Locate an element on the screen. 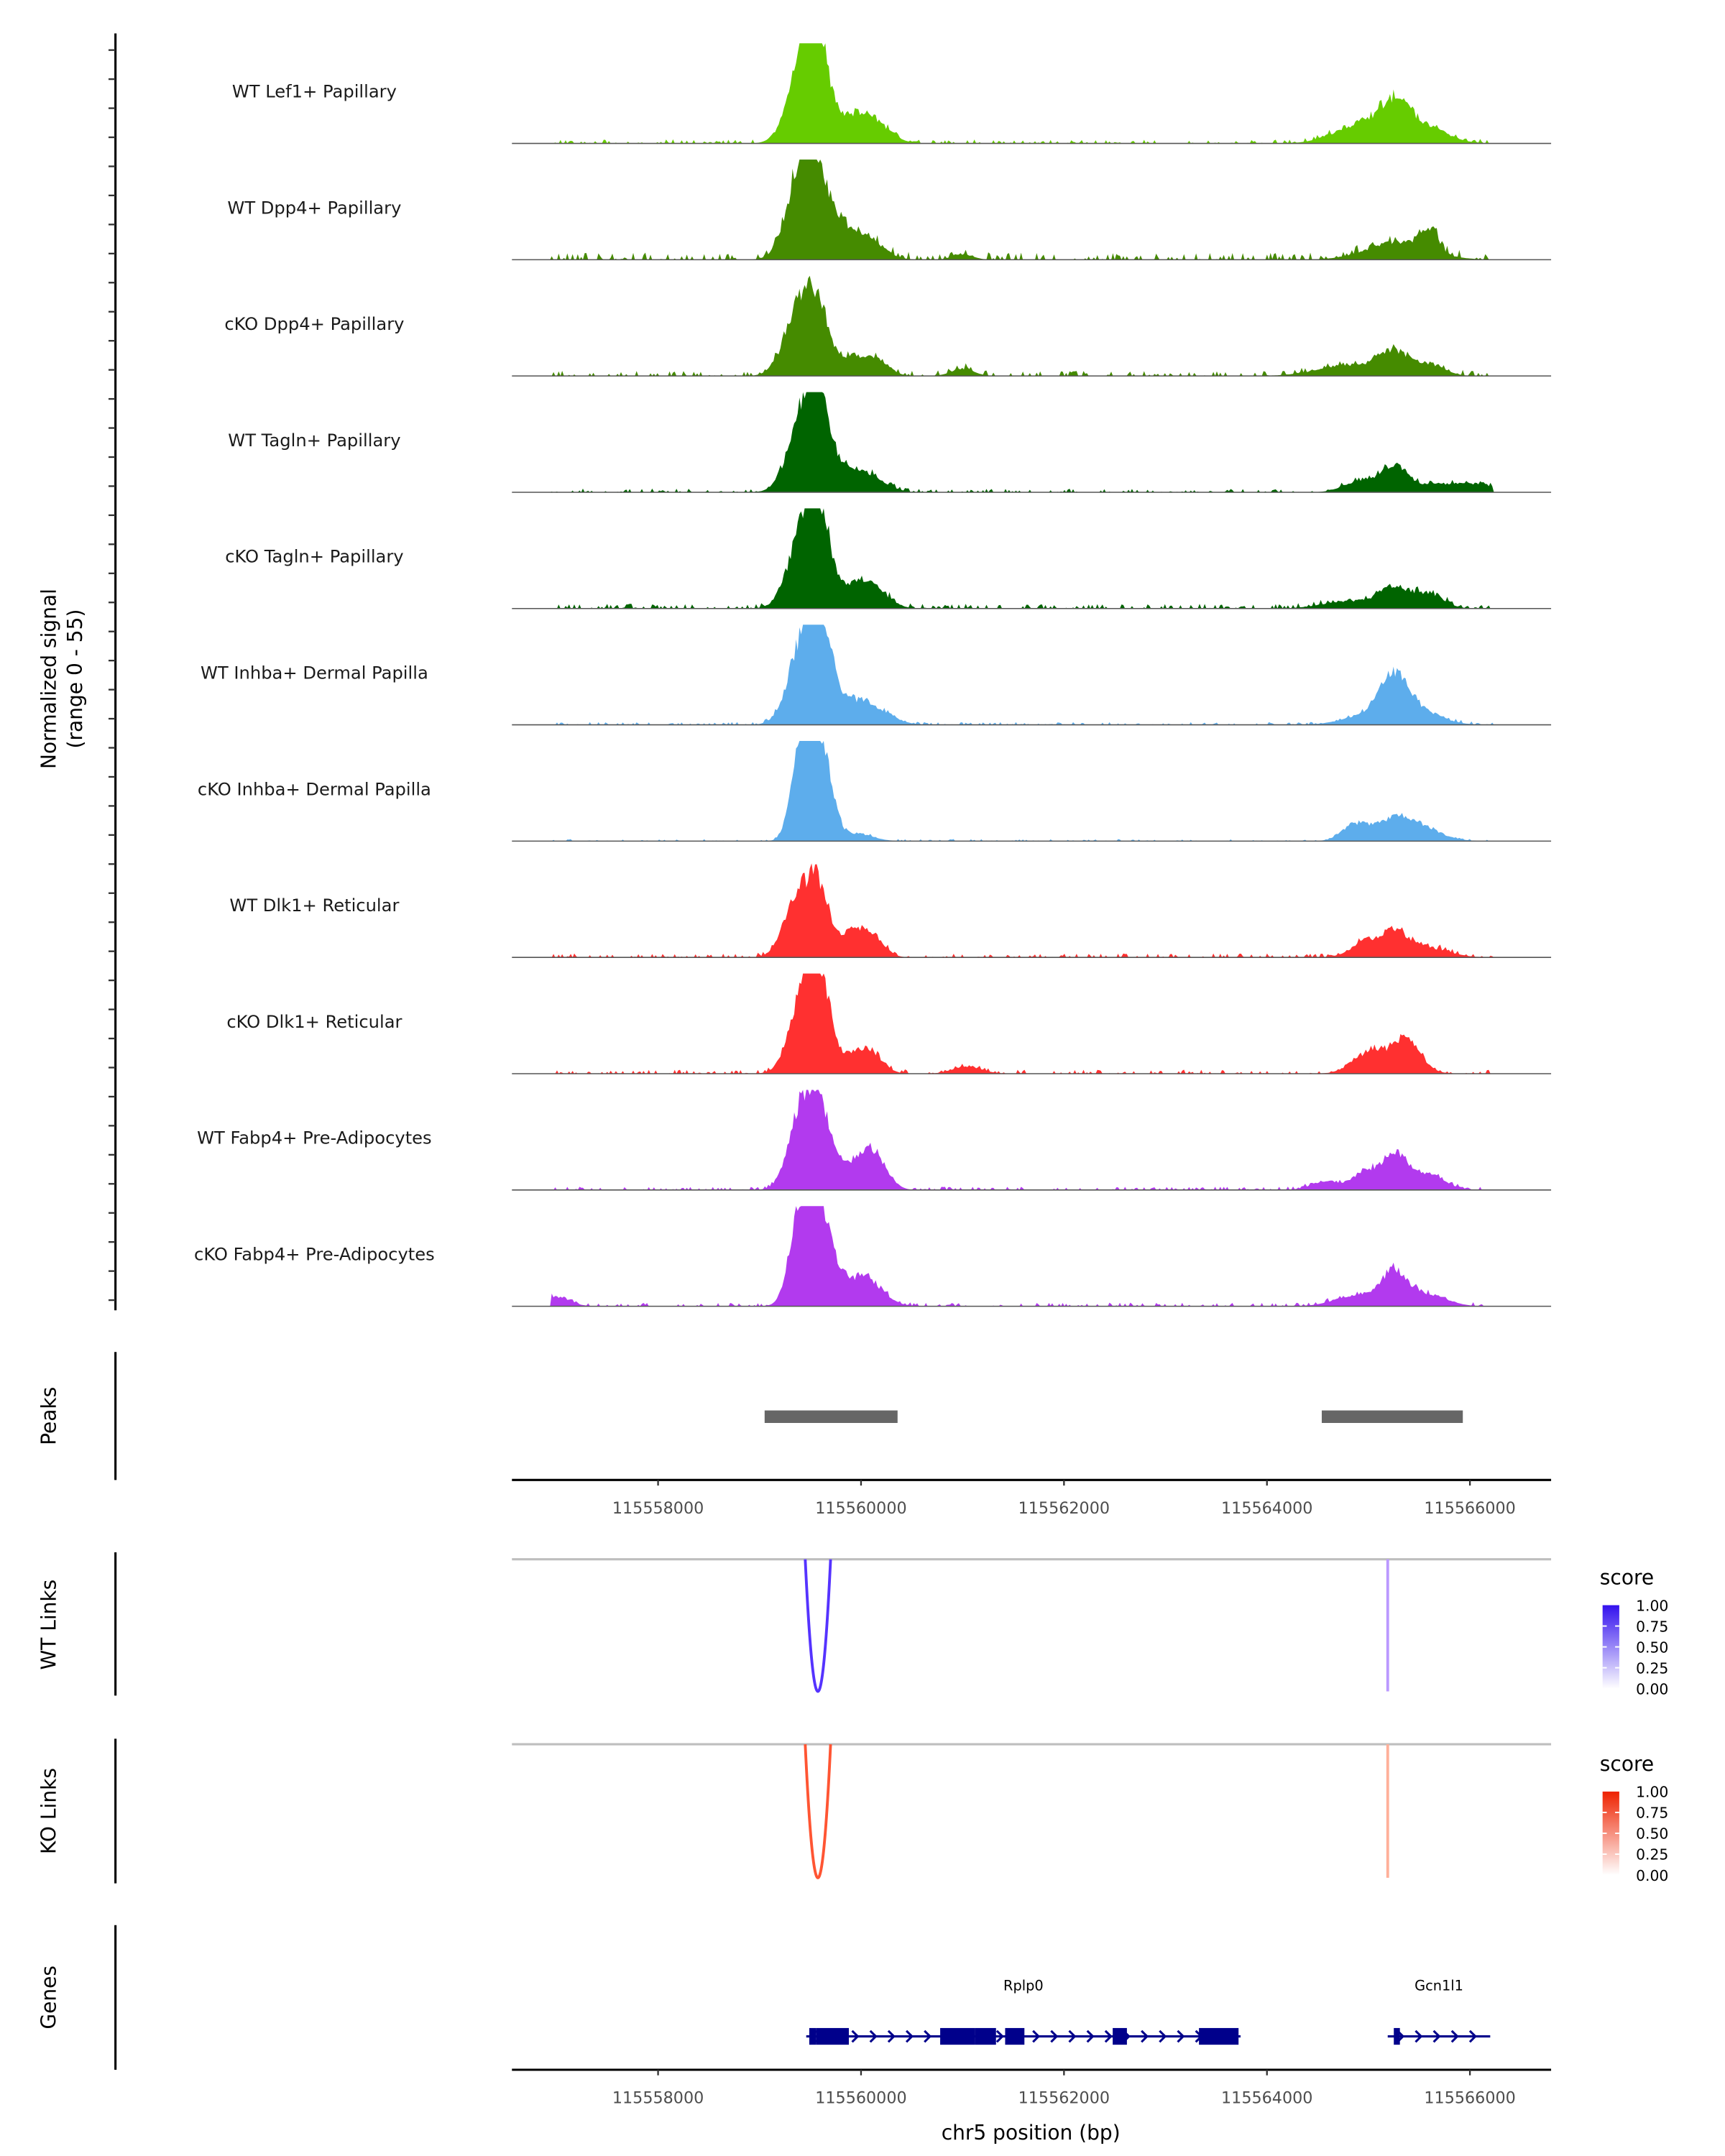 The image size is (1725, 2156). wt-score-legend: score 1.00 0.75 0.50 0.25 0.00 is located at coordinates (1634, 1632).